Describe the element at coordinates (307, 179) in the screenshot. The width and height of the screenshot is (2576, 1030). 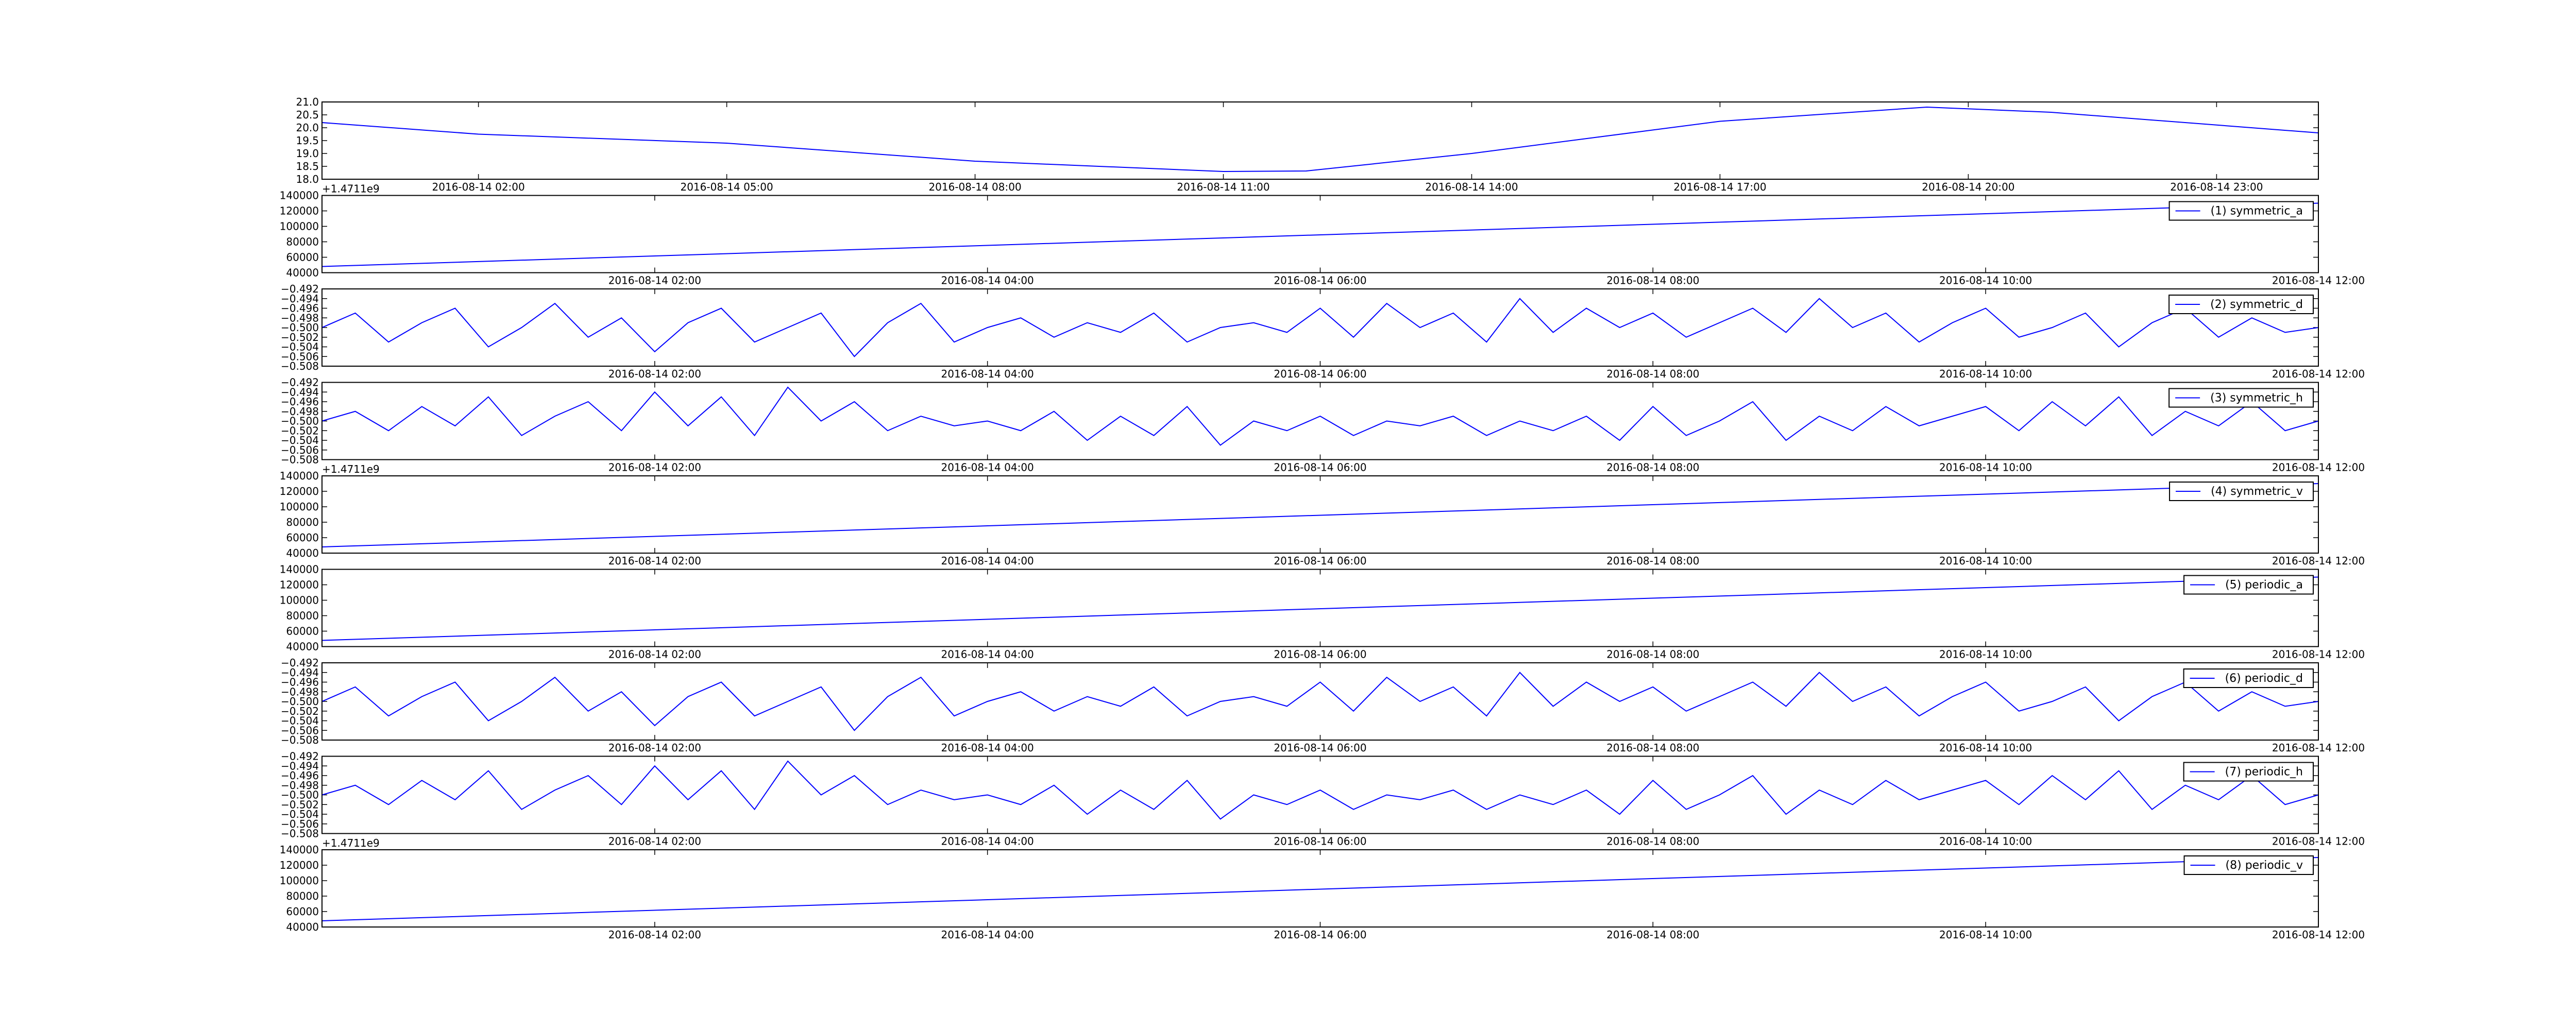
I see `y-tick-label: 18.0` at that location.